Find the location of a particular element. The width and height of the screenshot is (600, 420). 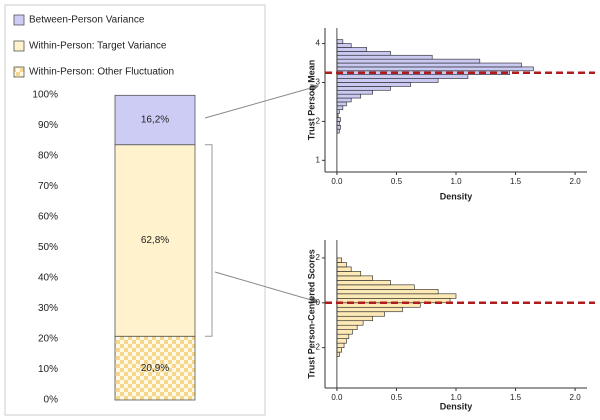

y-tick-label: 100% is located at coordinates (45, 95).